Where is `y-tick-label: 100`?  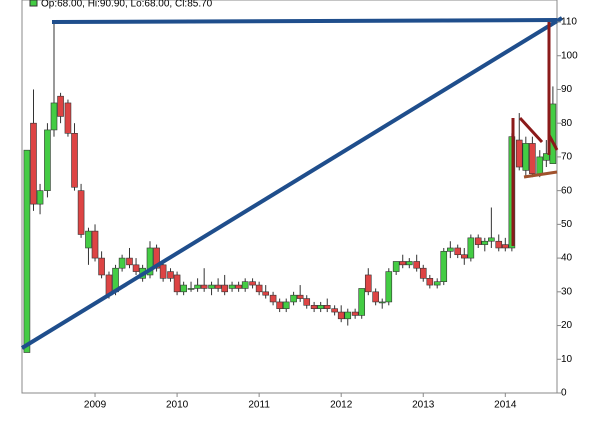 y-tick-label: 100 is located at coordinates (569, 55).